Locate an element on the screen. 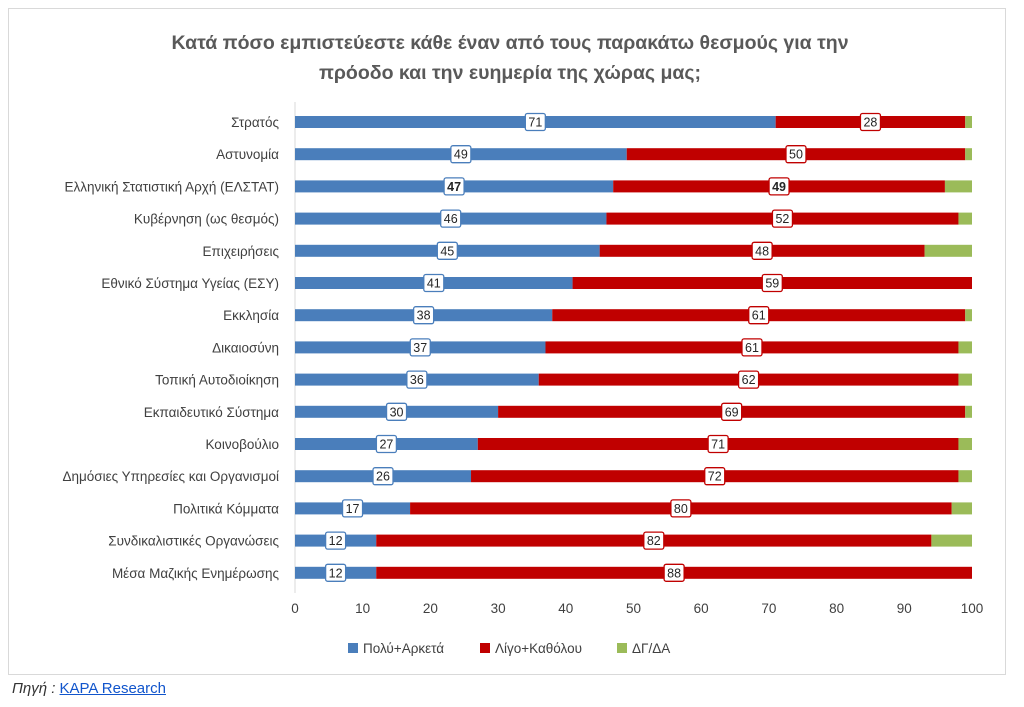 The height and width of the screenshot is (707, 1024). data-label: 69 is located at coordinates (732, 412).